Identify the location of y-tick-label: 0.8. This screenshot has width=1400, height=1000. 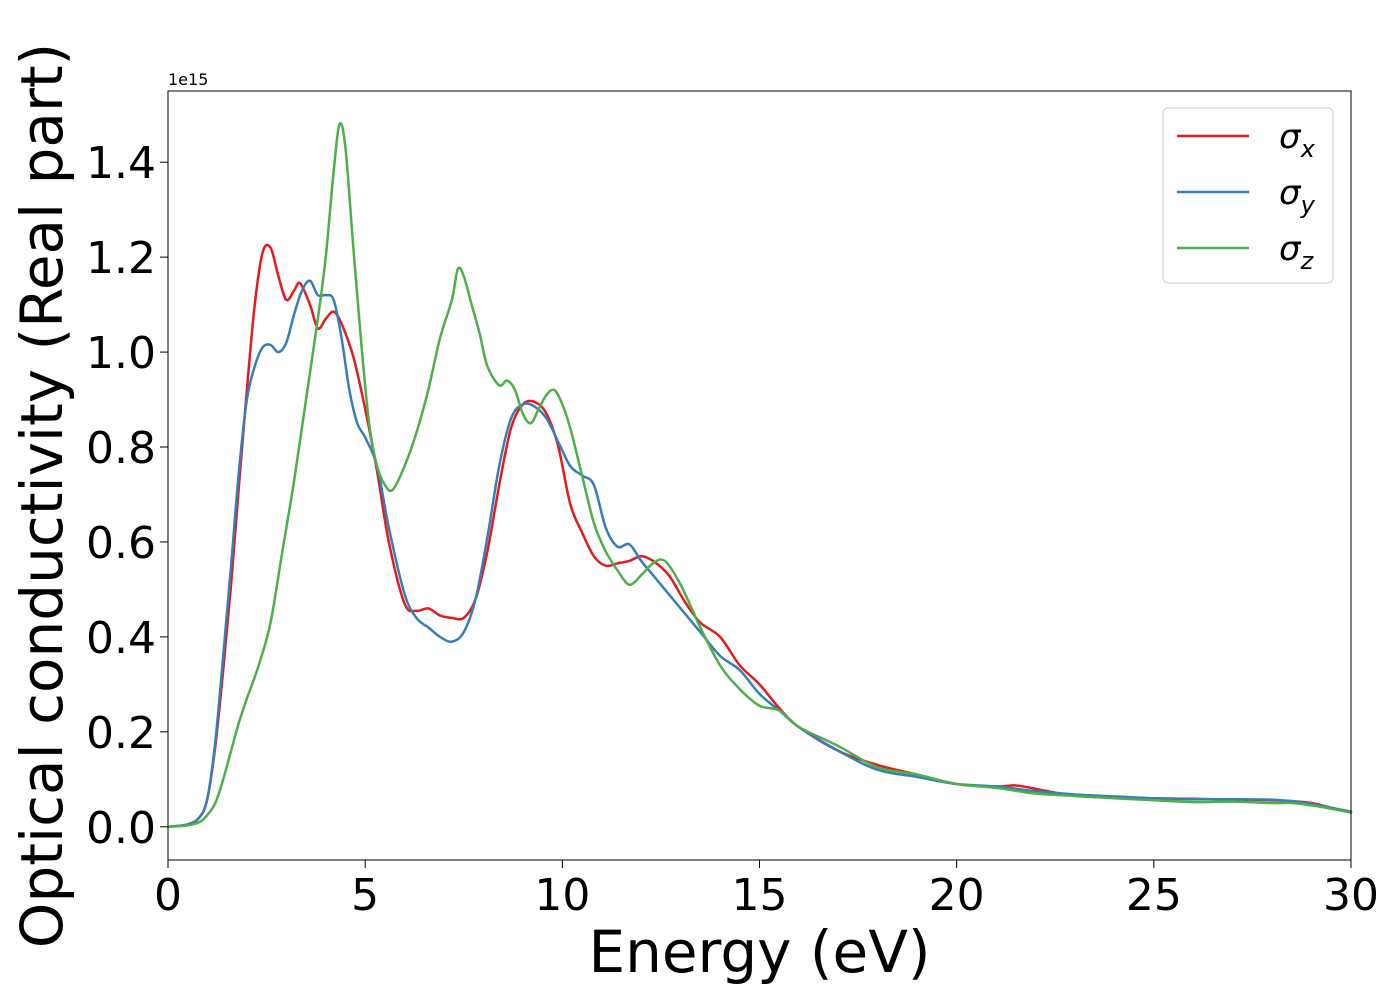
(121, 448).